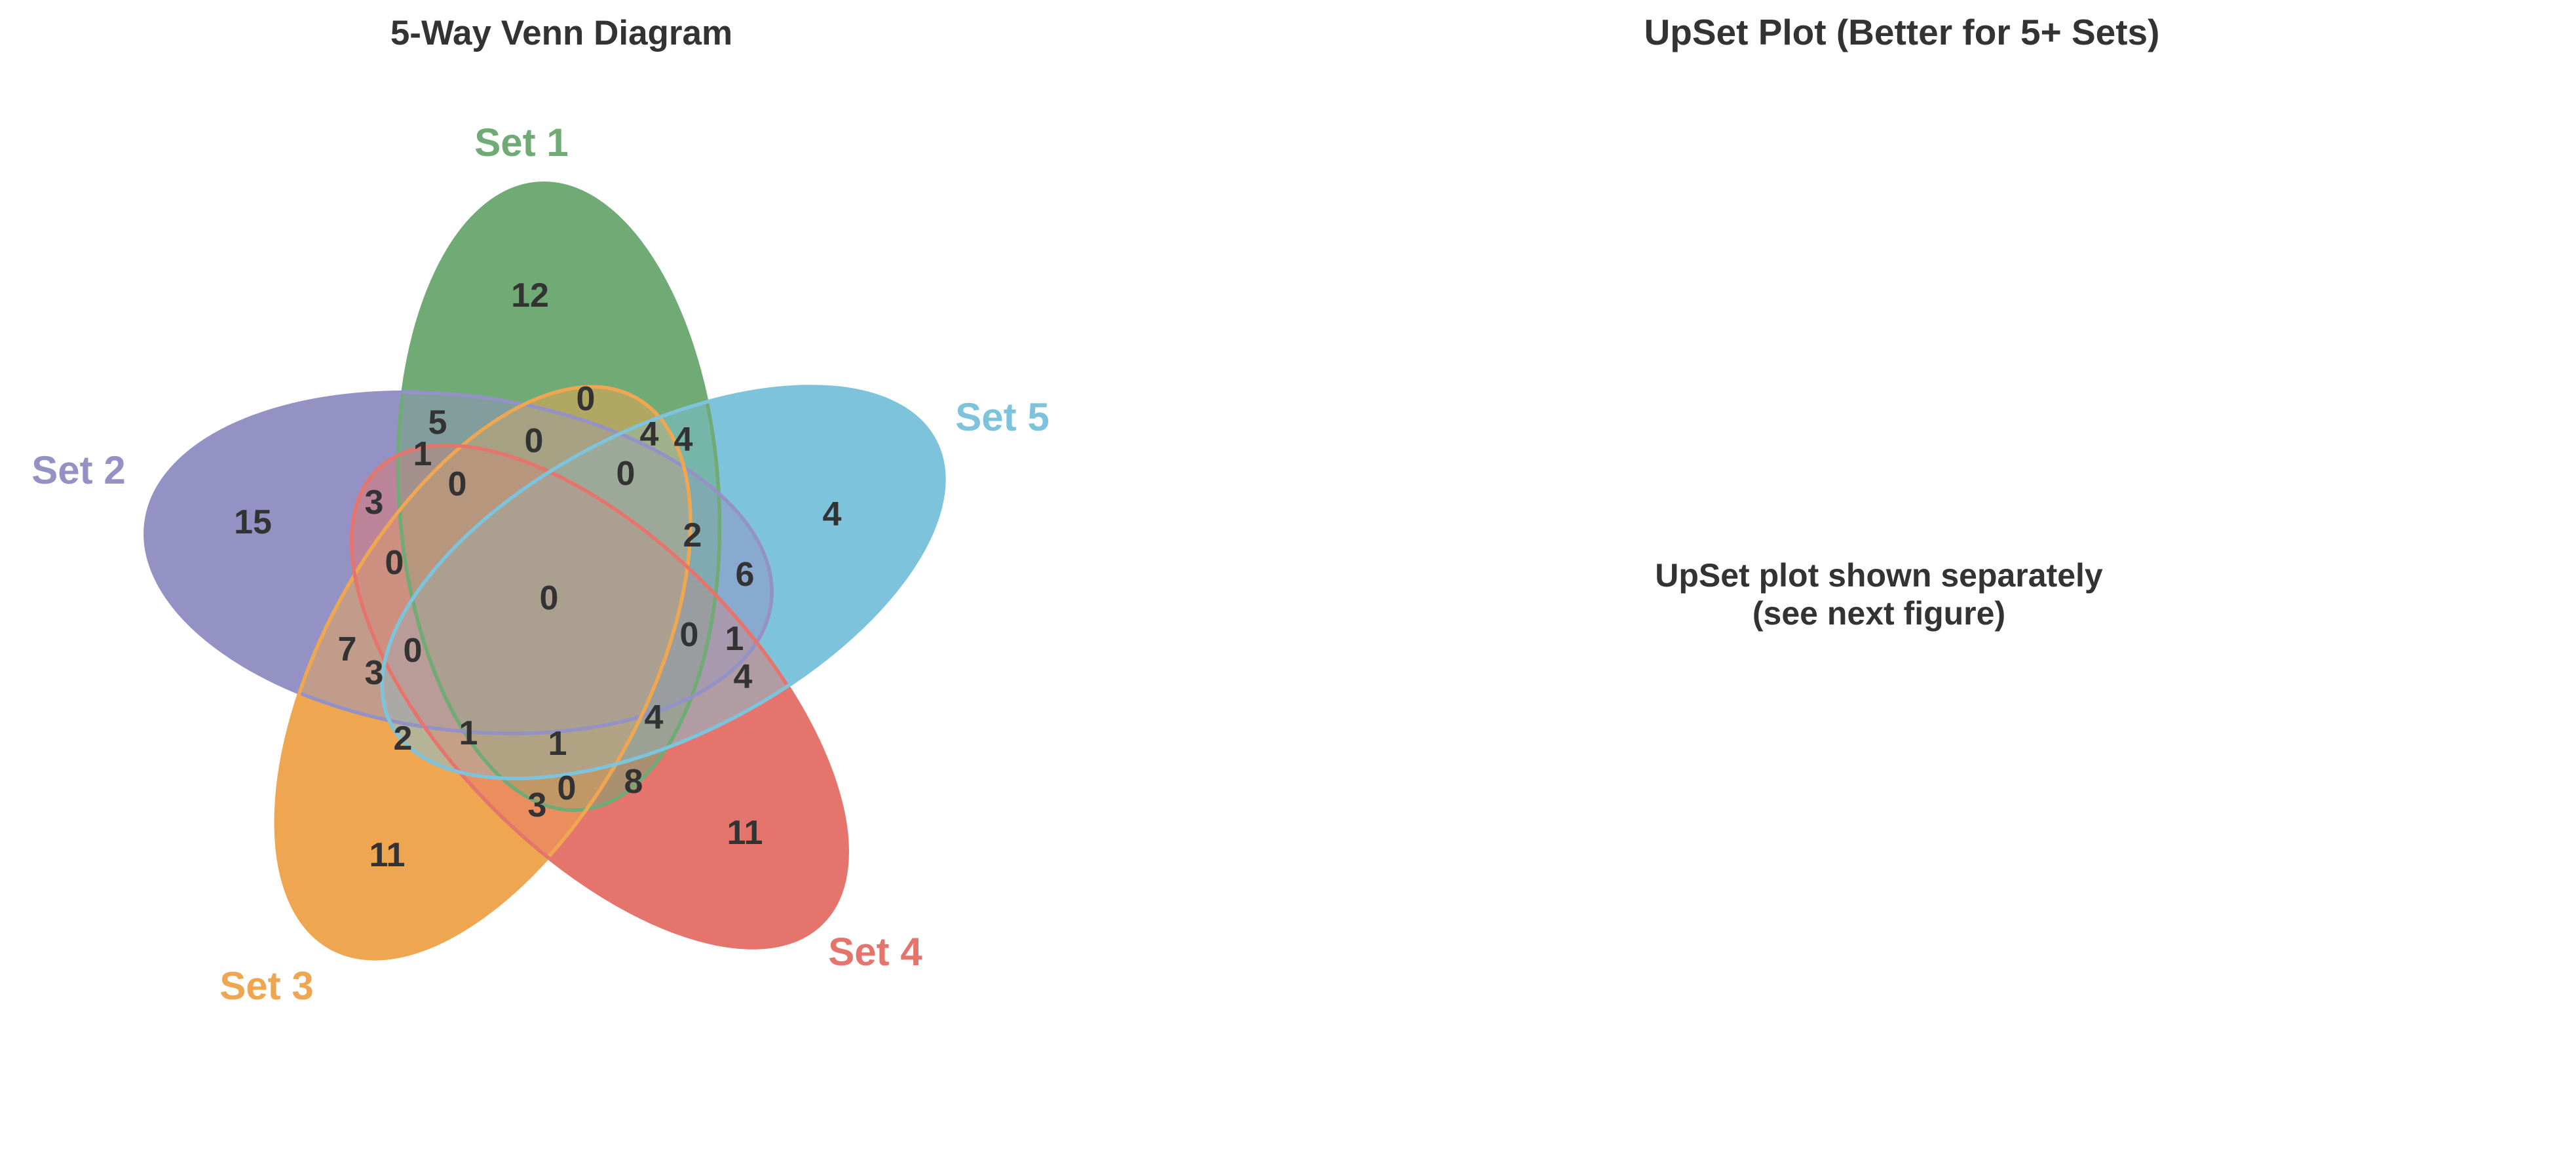 This screenshot has height=1152, width=2576. What do you see at coordinates (1879, 575) in the screenshot?
I see `svg-text: UpSet plot shown separately` at bounding box center [1879, 575].